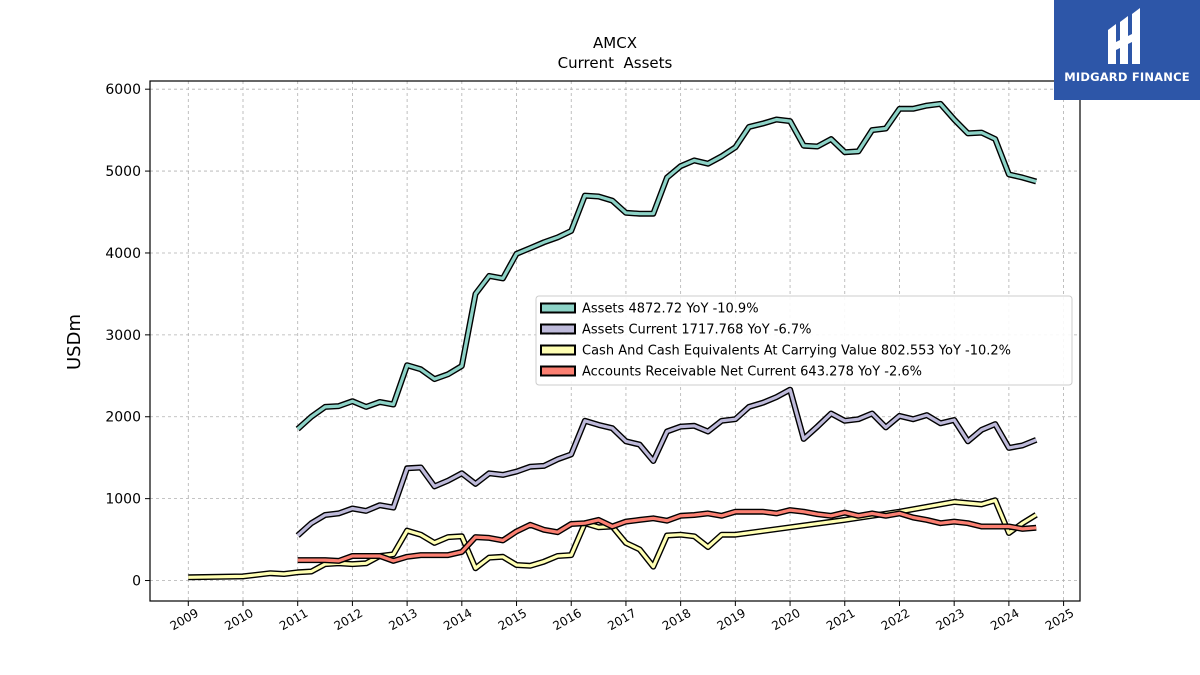  Describe the element at coordinates (74, 342) in the screenshot. I see `y-axis-label: USDm` at that location.